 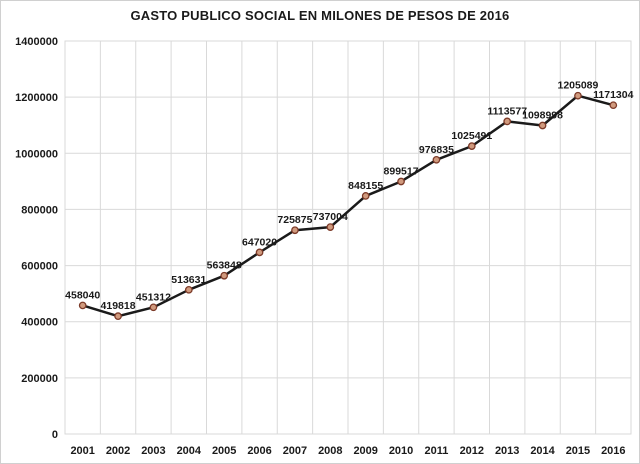 What do you see at coordinates (507, 451) in the screenshot?
I see `x-axis-tick-label: 2013` at bounding box center [507, 451].